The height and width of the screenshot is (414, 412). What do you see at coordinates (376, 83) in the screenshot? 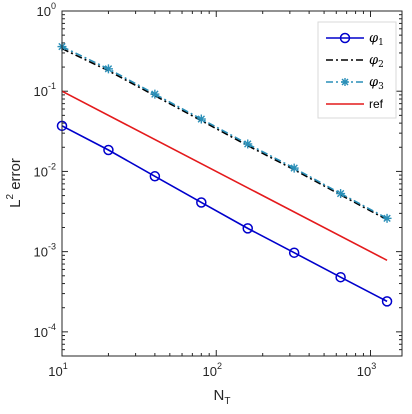
I see `legend-label-phi3: φ3` at bounding box center [376, 83].